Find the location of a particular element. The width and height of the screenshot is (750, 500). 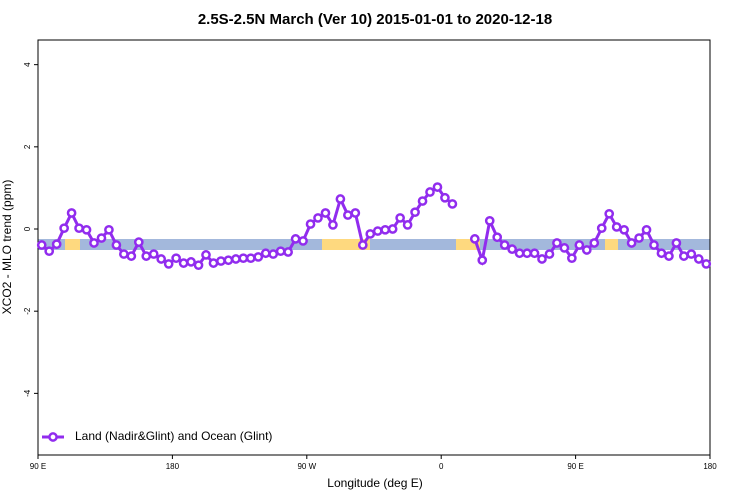

ocean-band is located at coordinates (374, 244).